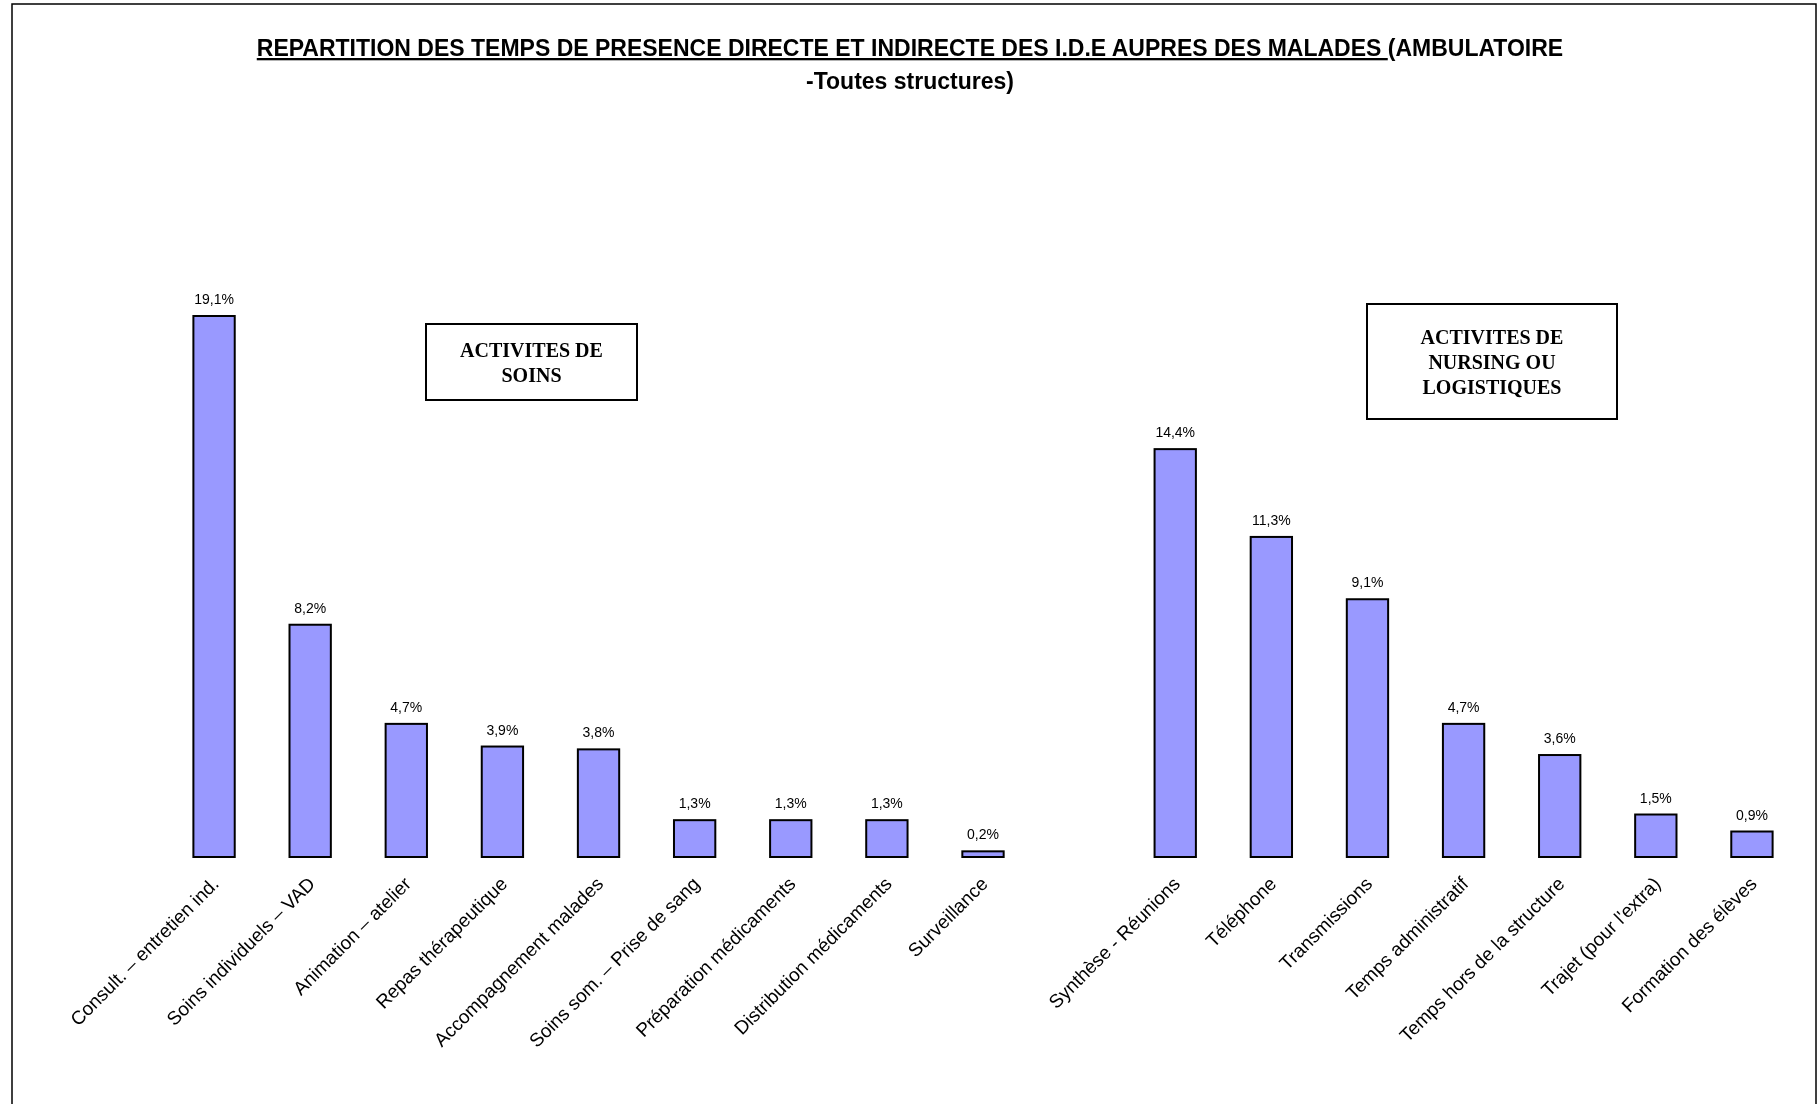  I want to click on data-label: 19,1%, so click(214, 299).